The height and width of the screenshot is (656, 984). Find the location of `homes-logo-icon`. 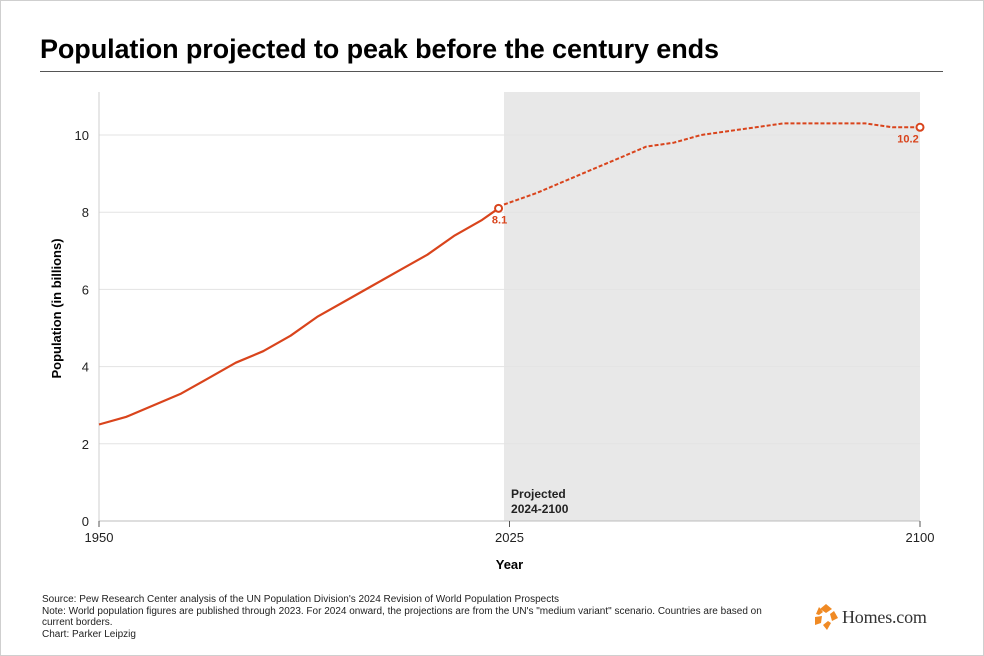

homes-logo-icon is located at coordinates (826, 617).